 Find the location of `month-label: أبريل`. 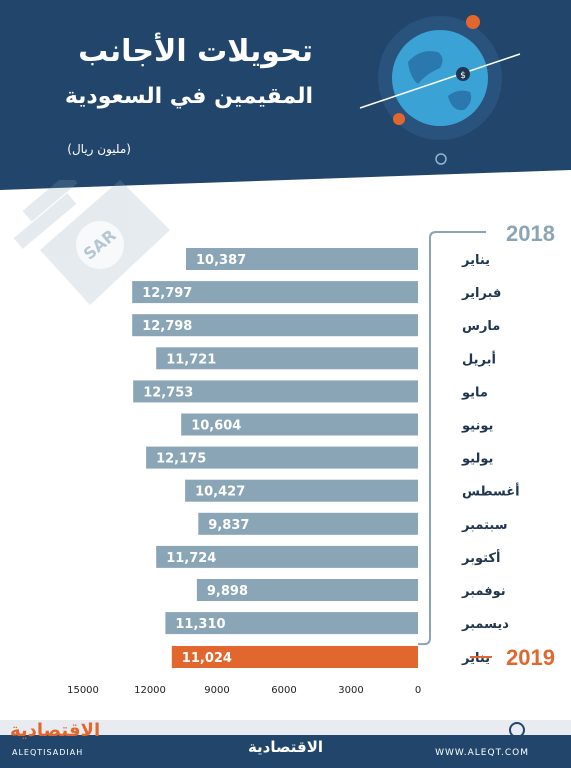

month-label: أبريل is located at coordinates (479, 358).